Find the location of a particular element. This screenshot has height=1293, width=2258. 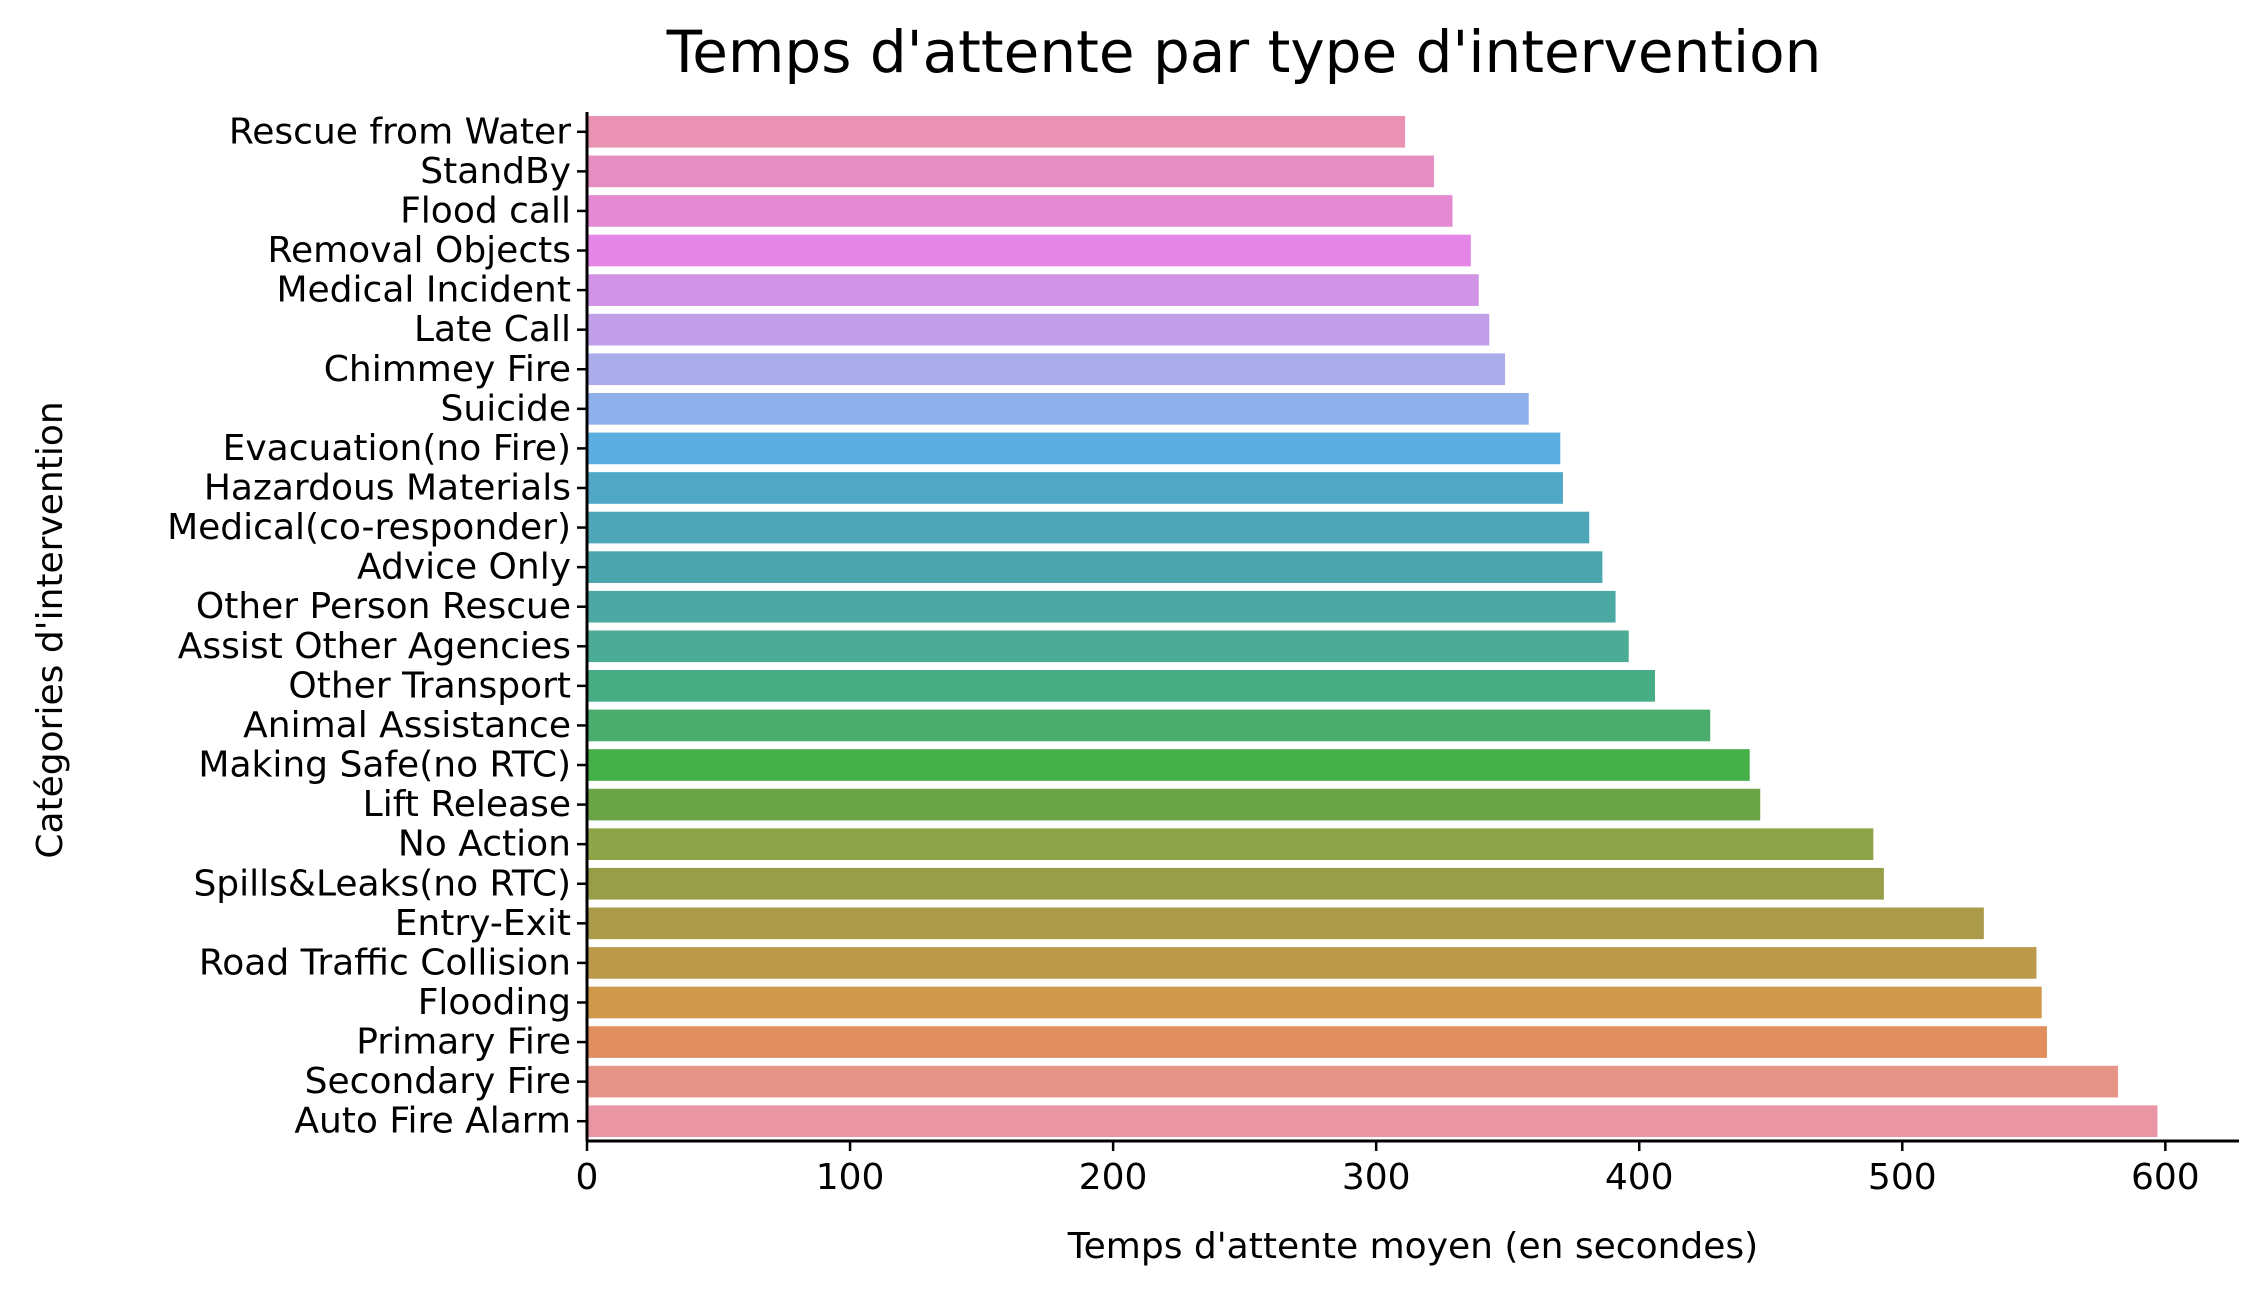

y-tick-label: Secondary Fire is located at coordinates (438, 1081).